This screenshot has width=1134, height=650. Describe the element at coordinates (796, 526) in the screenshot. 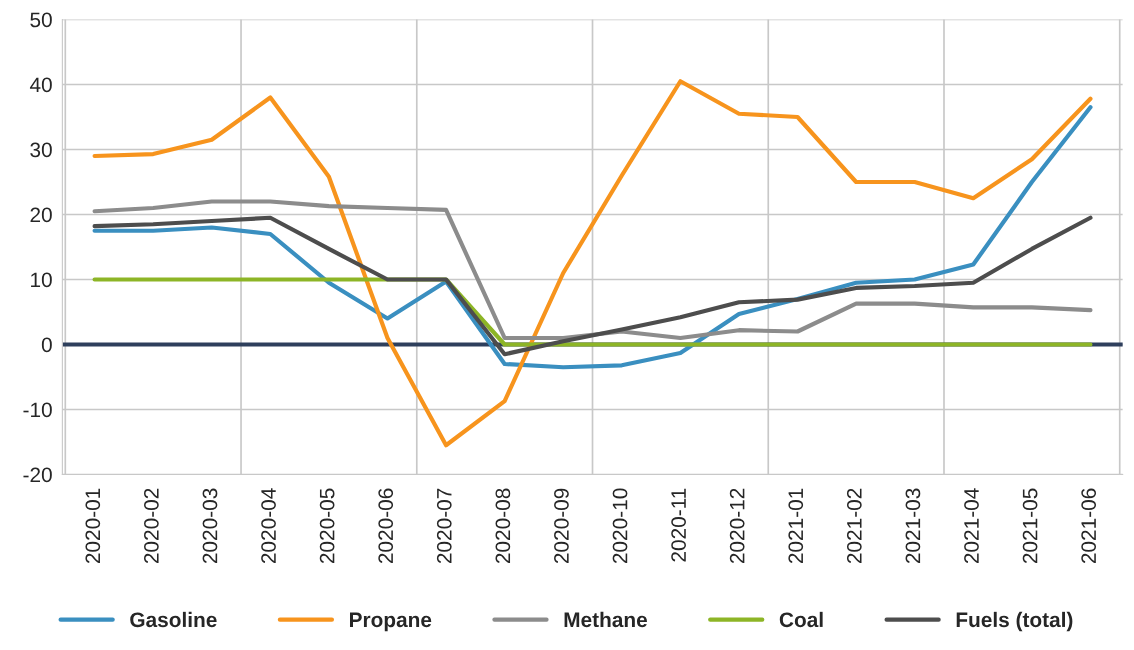

I see `x-tick-label: 2021-01` at that location.